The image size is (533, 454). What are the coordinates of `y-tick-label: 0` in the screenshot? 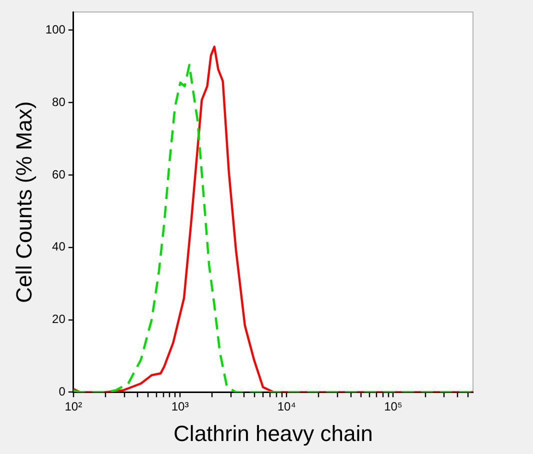 It's located at (62, 391).